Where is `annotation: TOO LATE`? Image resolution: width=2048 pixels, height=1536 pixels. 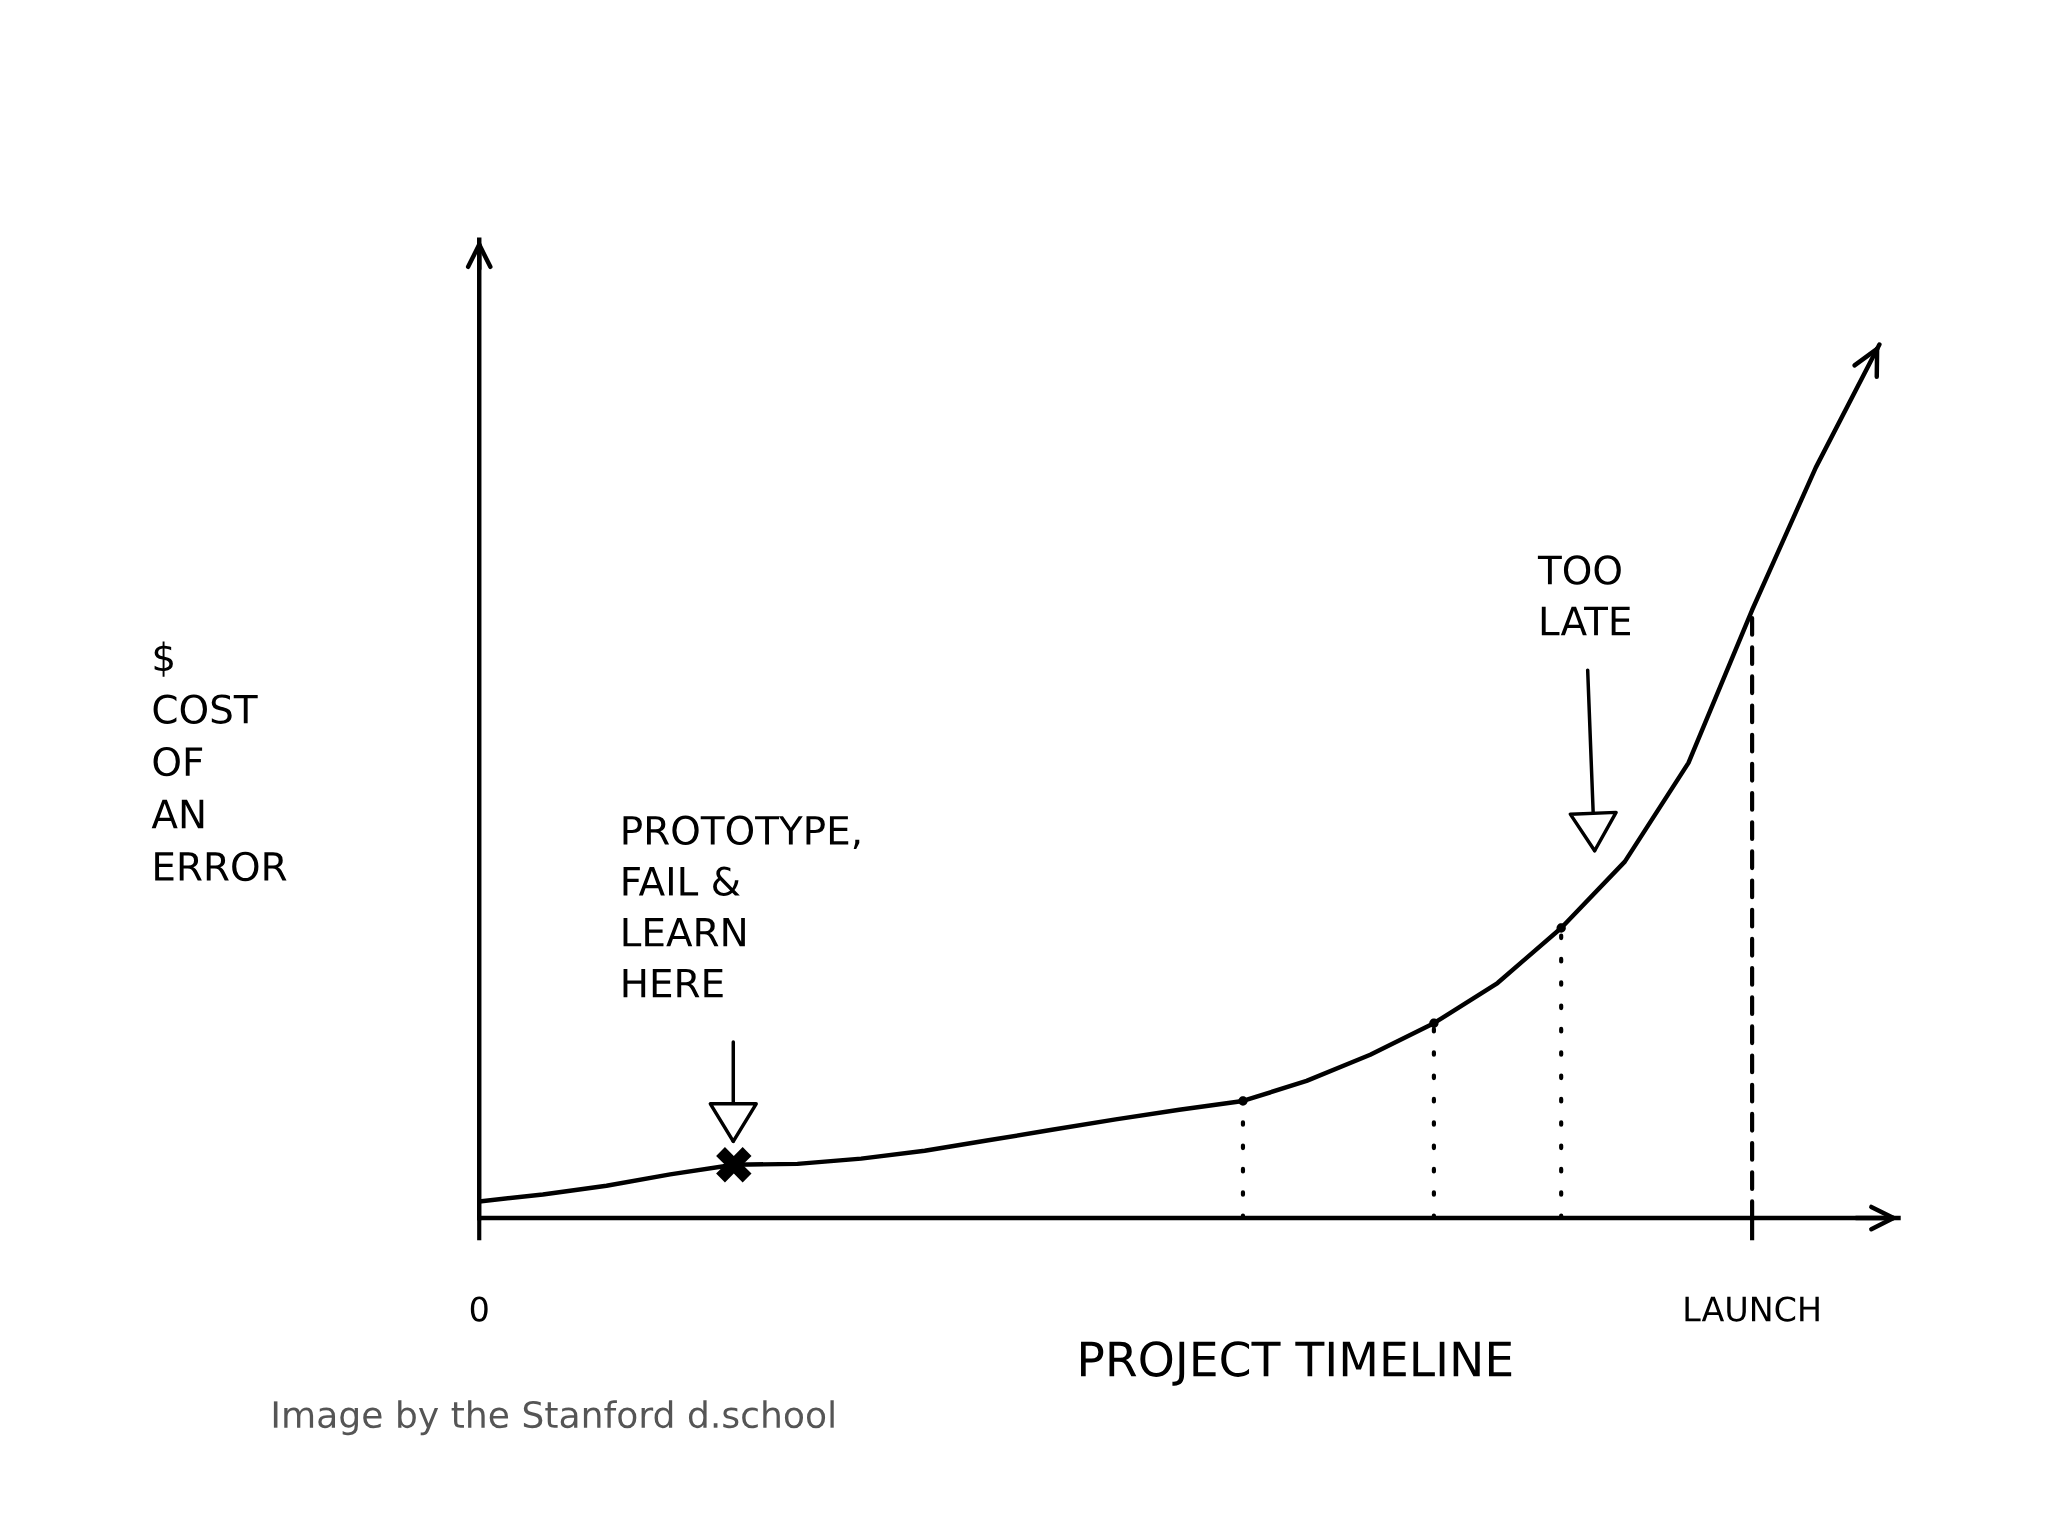 annotation: TOO LATE is located at coordinates (1583, 595).